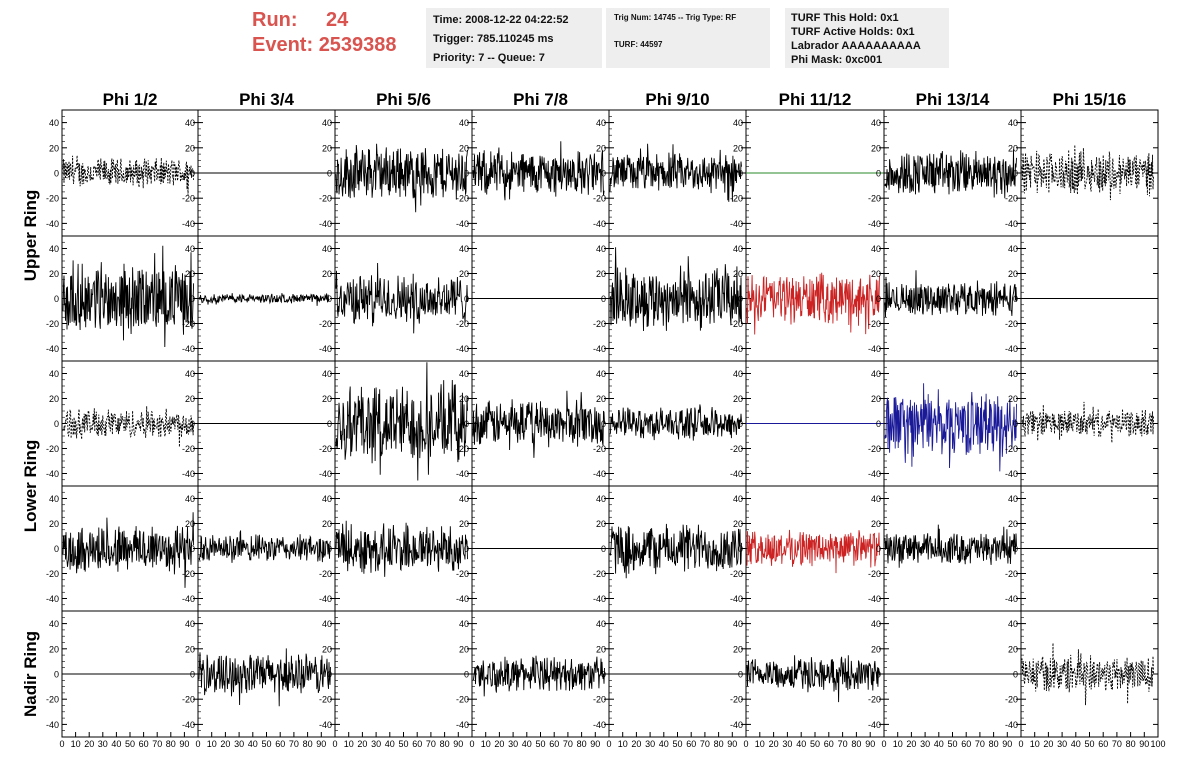  I want to click on column-header-4: Phi 7/8, so click(540, 99).